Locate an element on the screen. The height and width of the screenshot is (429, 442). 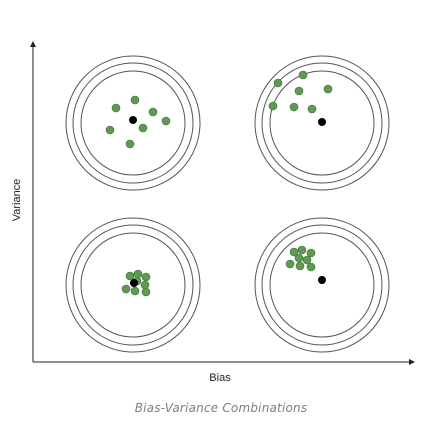
panel-low-bias-low-variance is located at coordinates (133, 285).